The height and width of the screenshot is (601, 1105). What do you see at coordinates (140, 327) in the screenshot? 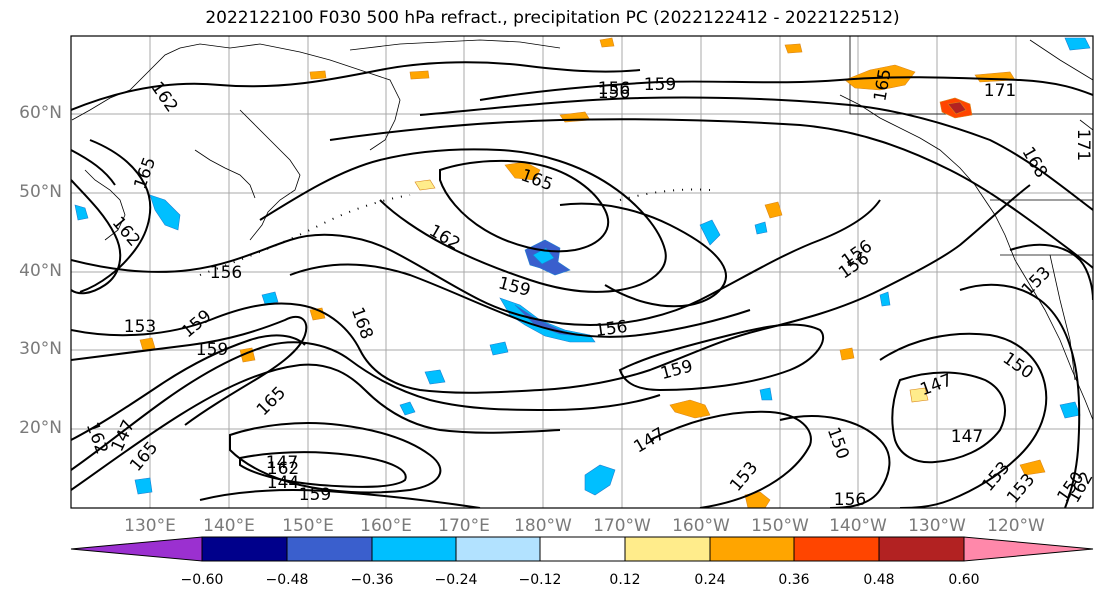
I see `contour-label: 153` at bounding box center [140, 327].